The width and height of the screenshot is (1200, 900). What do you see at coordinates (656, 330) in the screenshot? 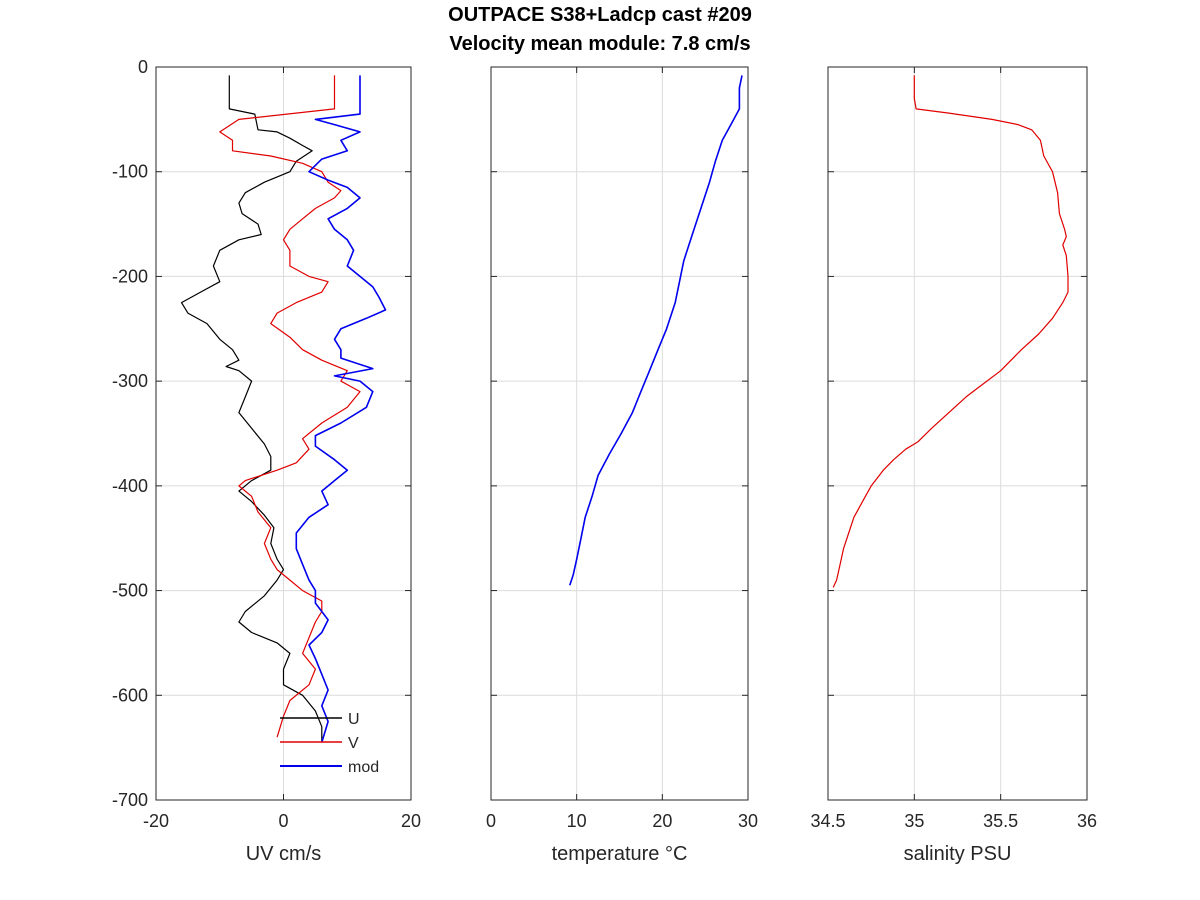
I see `series-line-temperature` at bounding box center [656, 330].